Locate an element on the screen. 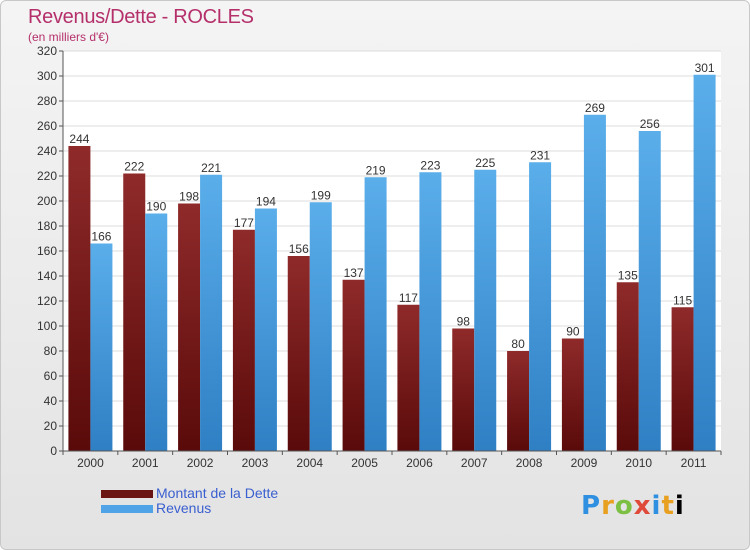 The width and height of the screenshot is (750, 550). y-tick-label: 140 is located at coordinates (47, 276).